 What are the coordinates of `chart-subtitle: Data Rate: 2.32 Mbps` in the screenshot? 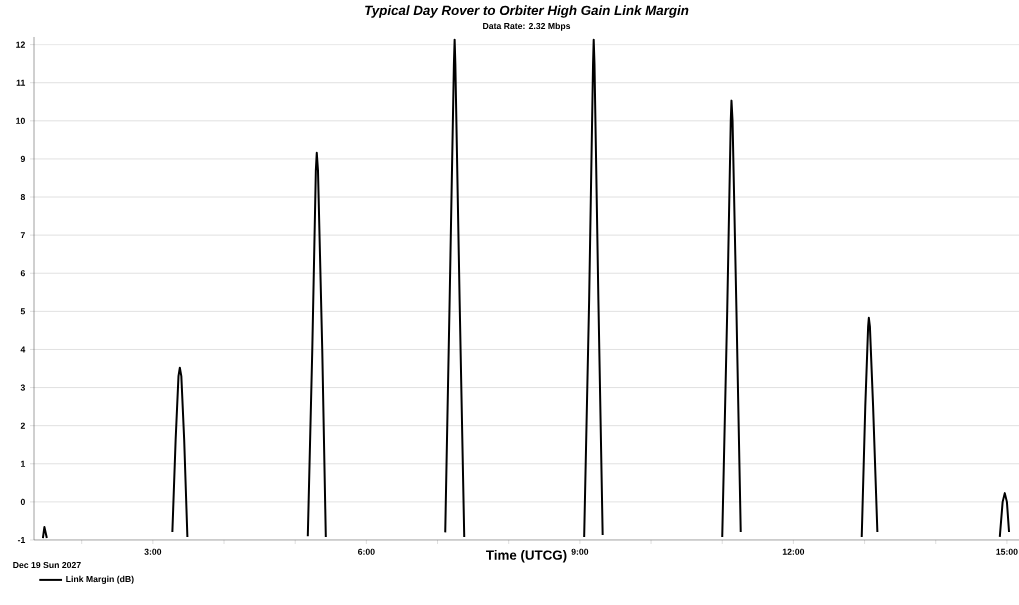 It's located at (527, 26).